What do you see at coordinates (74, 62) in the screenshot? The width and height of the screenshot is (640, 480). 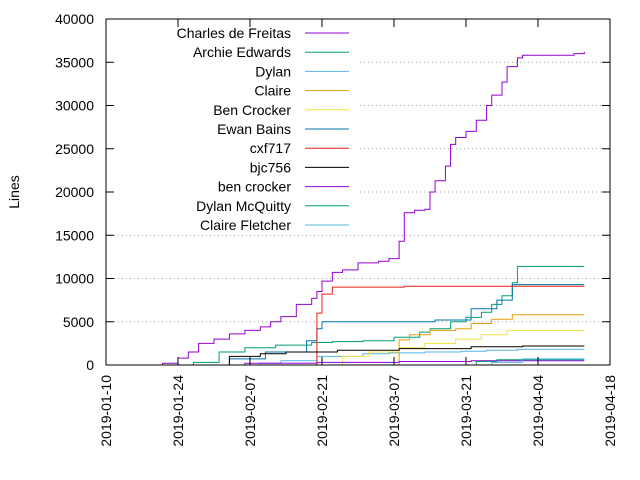 I see `y-tick-label: 35000` at bounding box center [74, 62].